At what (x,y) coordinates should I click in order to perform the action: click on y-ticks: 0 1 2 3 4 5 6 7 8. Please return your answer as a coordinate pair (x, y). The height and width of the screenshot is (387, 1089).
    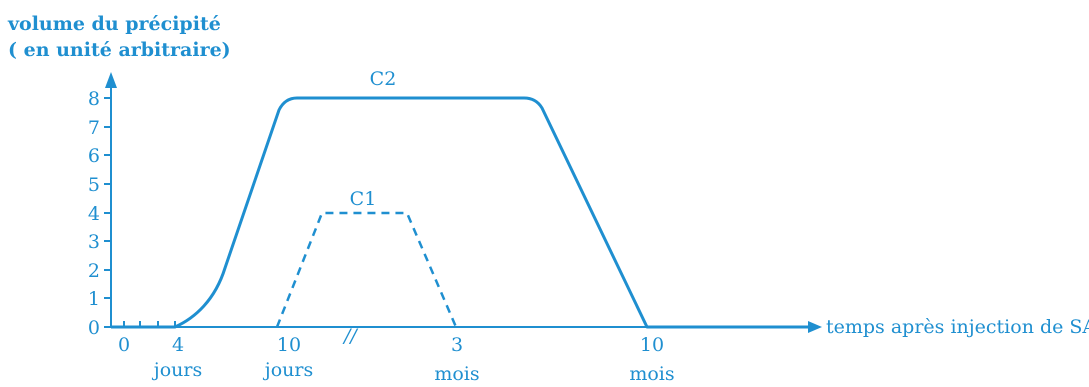
    Looking at the image, I should click on (99, 213).